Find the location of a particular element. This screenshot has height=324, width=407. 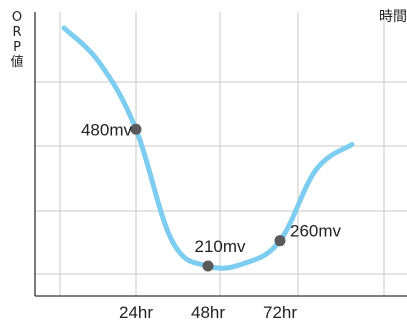

x-axis-label: 時間 is located at coordinates (393, 17).